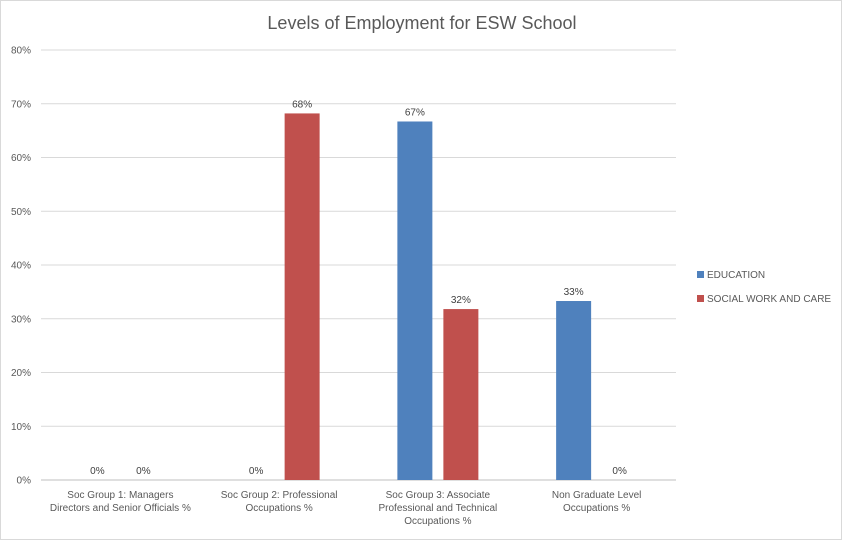  What do you see at coordinates (764, 287) in the screenshot?
I see `legend: EDUCATION SOCIAL WORK AND CARE` at bounding box center [764, 287].